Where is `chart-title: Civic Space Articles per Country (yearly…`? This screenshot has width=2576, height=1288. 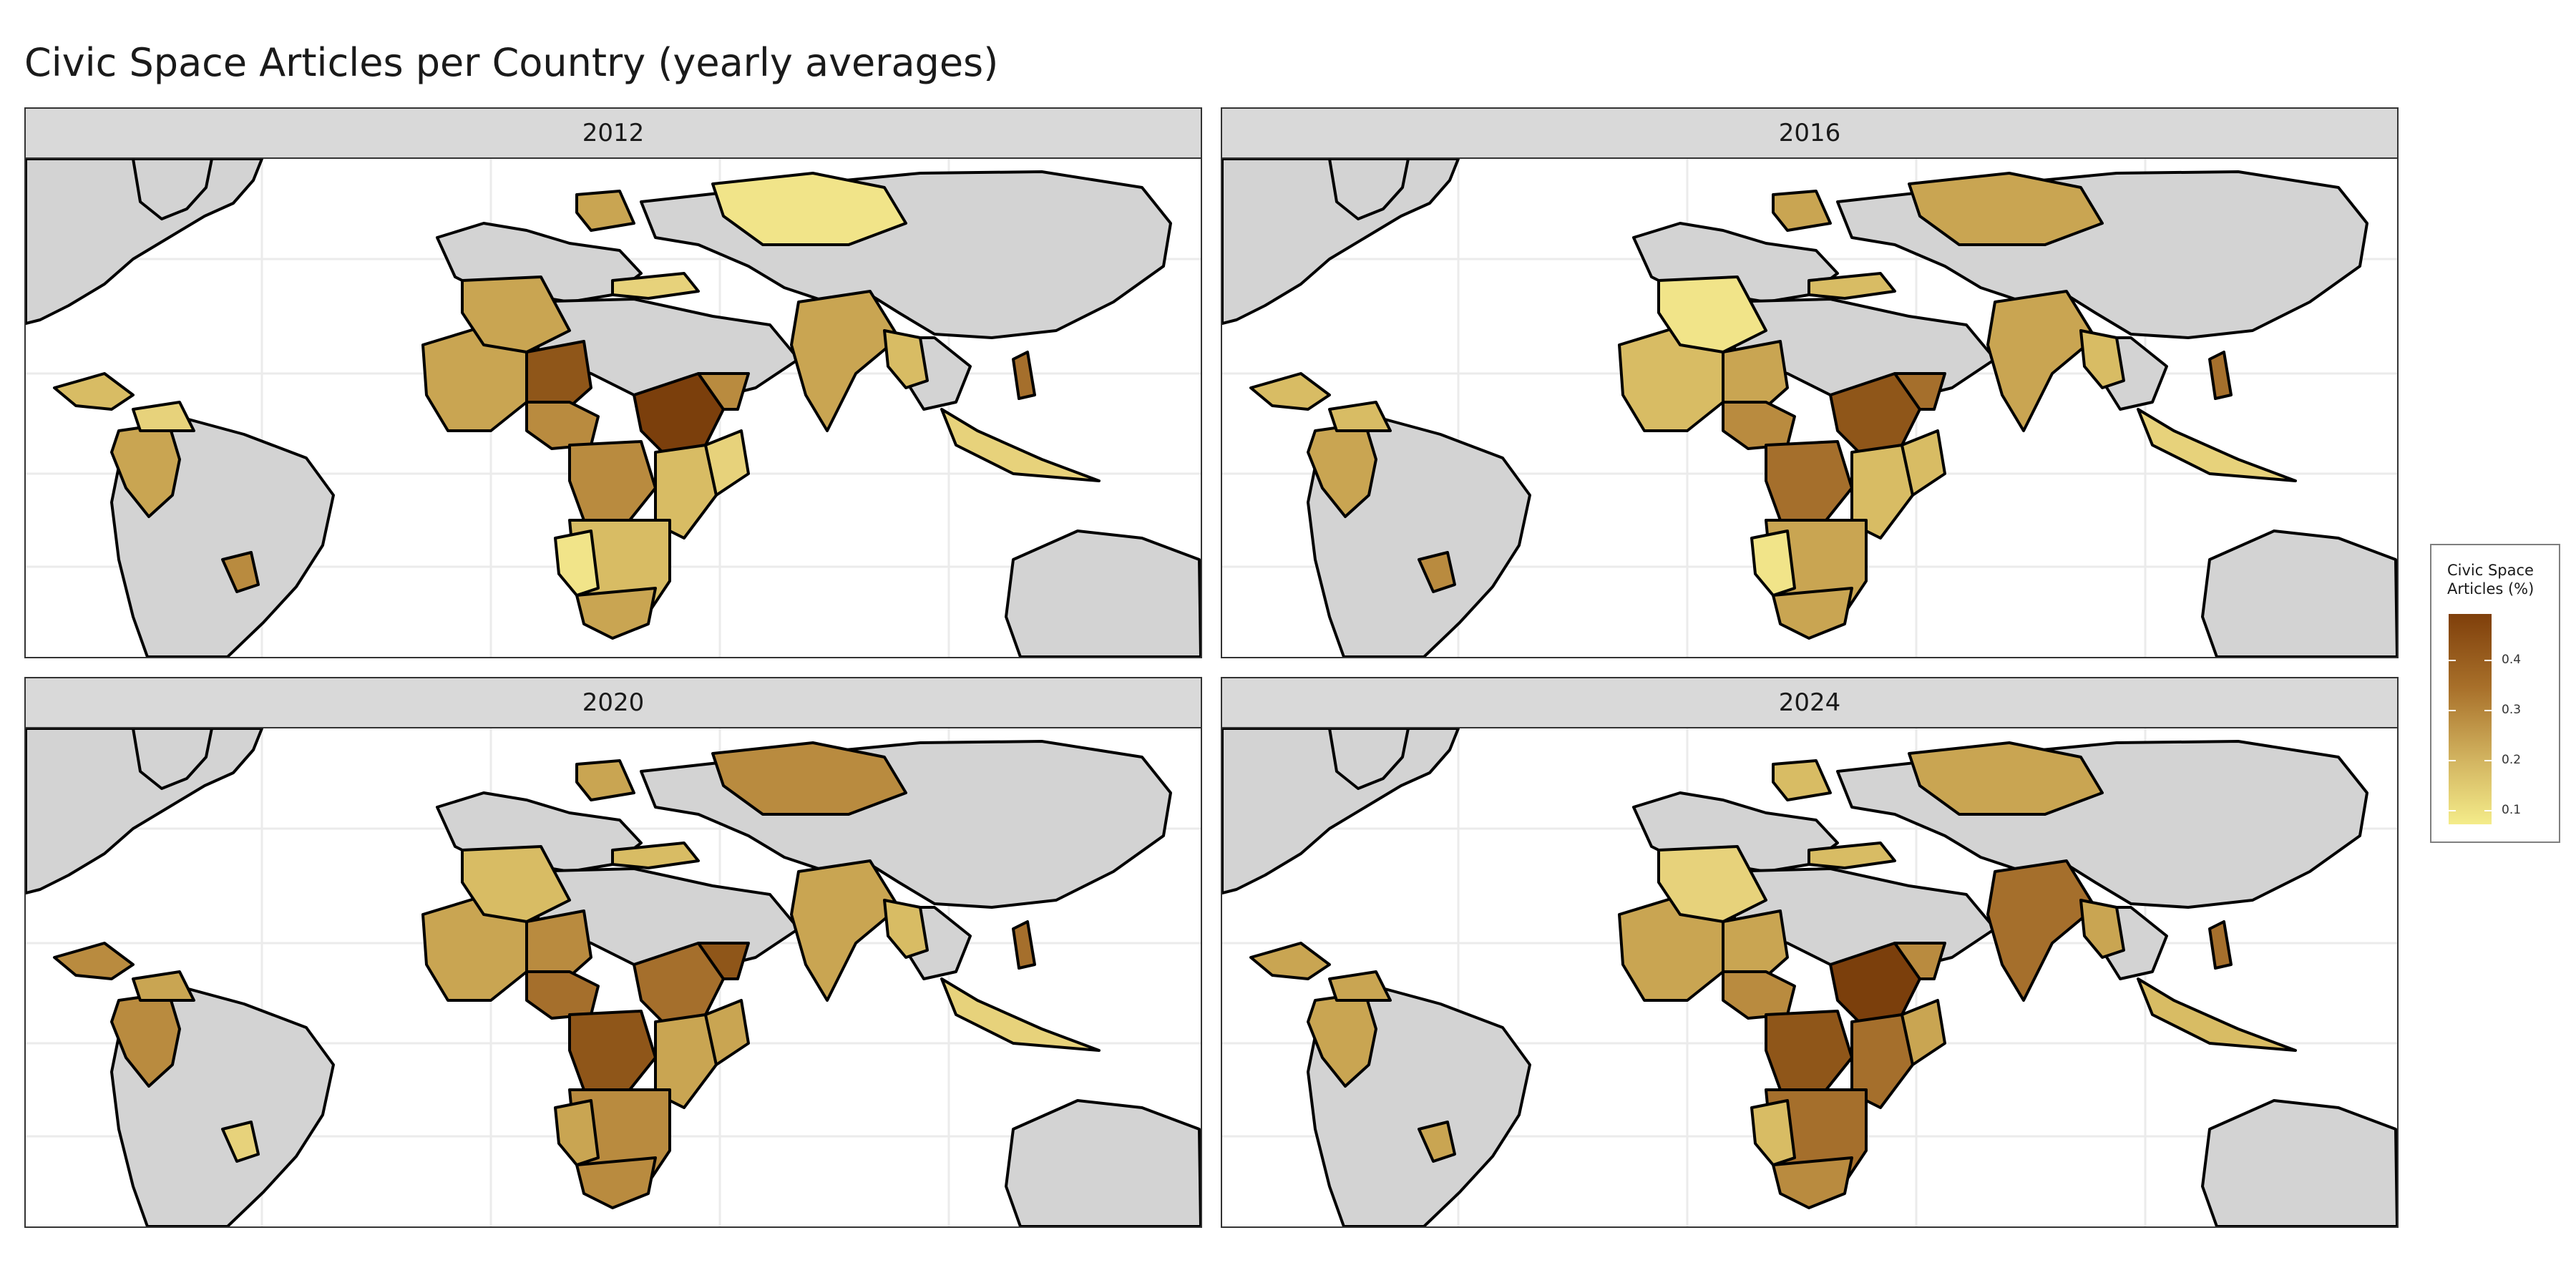 chart-title: Civic Space Articles per Country (yearly… is located at coordinates (511, 62).